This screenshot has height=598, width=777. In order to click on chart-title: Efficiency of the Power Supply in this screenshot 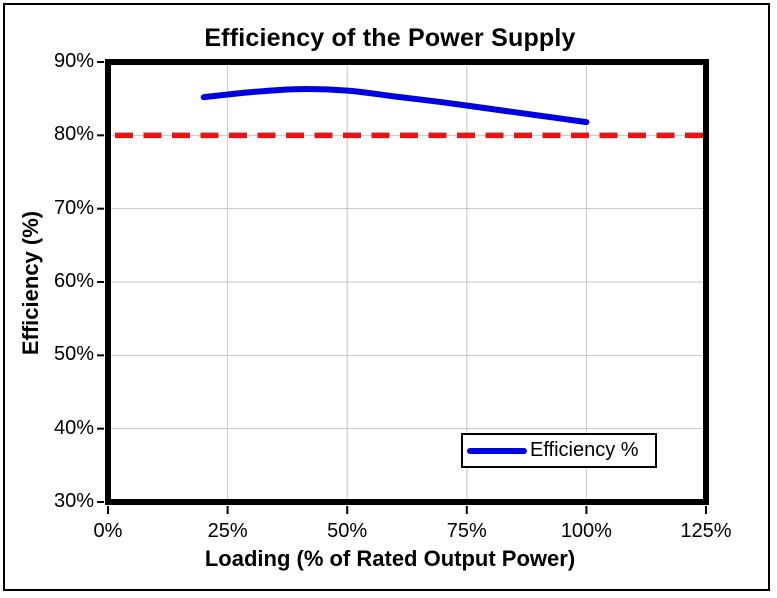, I will do `click(390, 38)`.